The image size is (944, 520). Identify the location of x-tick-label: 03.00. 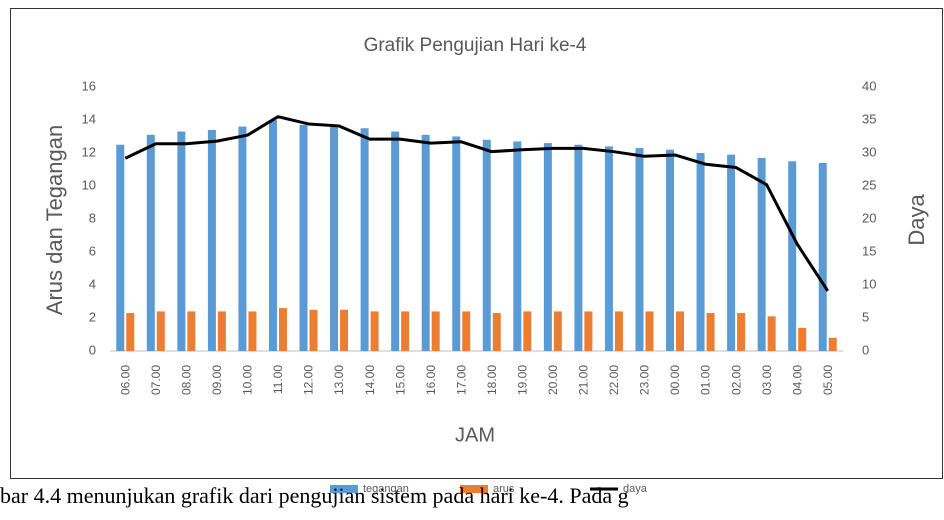
(767, 380).